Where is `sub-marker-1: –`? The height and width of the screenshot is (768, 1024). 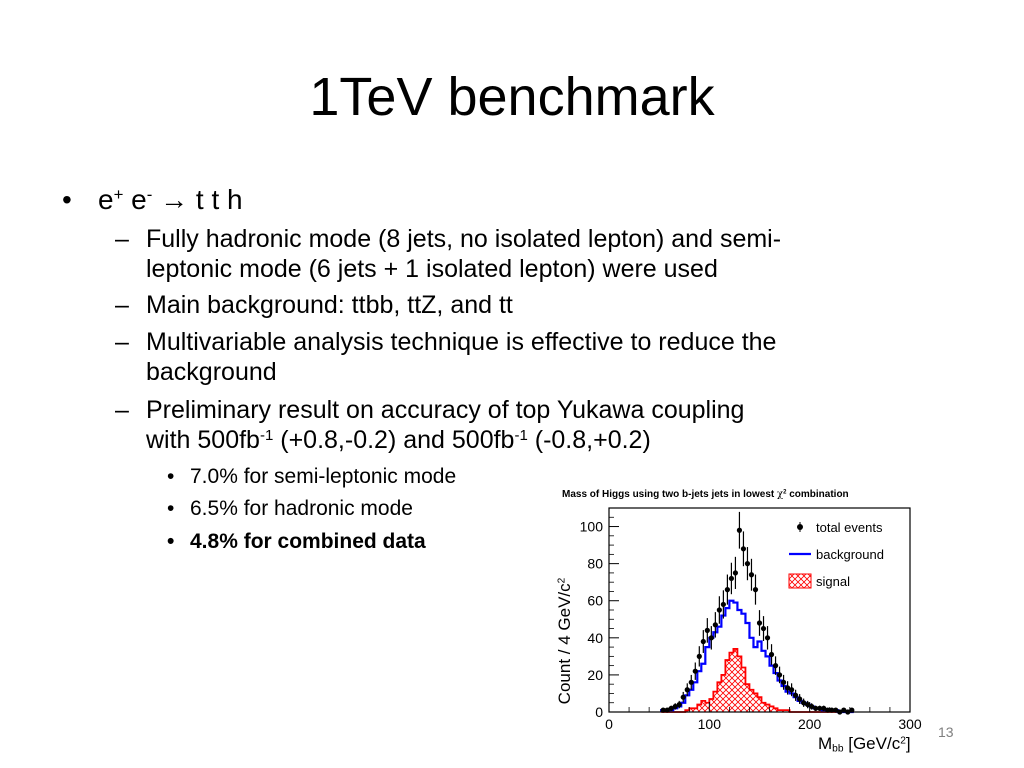
sub-marker-1: – is located at coordinates (122, 239).